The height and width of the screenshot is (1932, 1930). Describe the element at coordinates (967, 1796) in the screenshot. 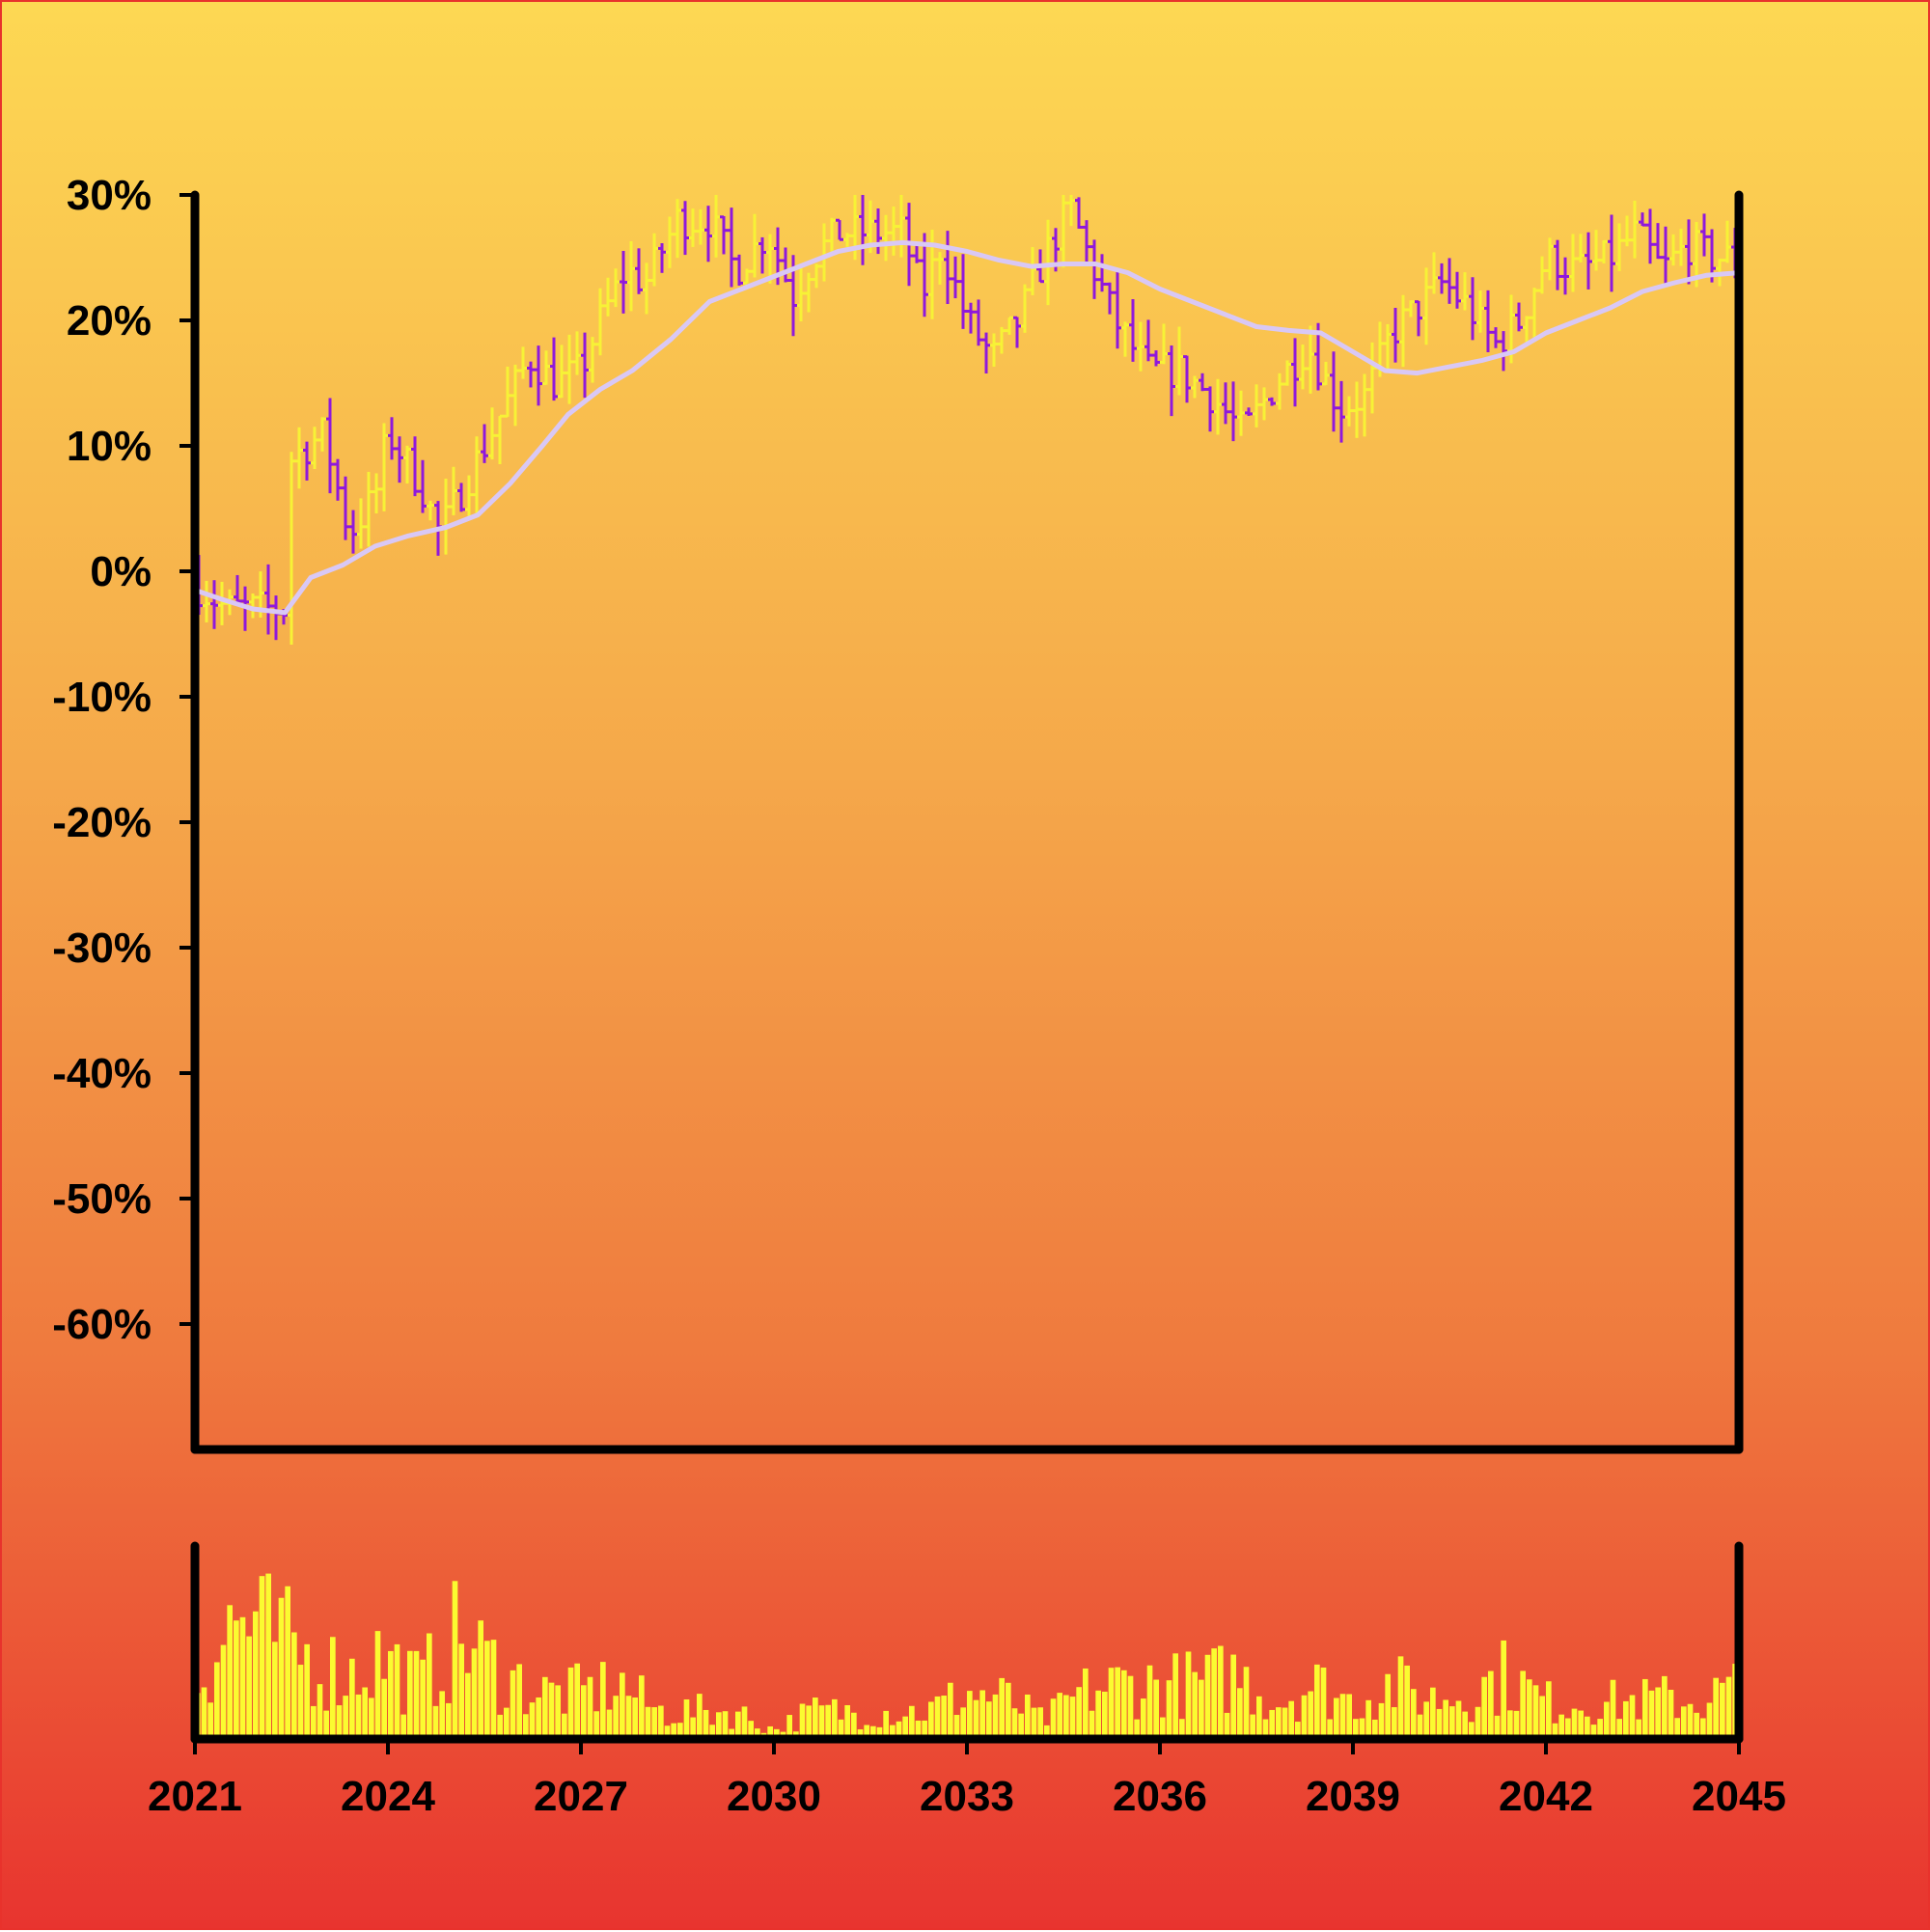

I see `x-axis-tick-labels: 2021 2024 2027 2030 2033 2036 2039 2042 2045` at that location.